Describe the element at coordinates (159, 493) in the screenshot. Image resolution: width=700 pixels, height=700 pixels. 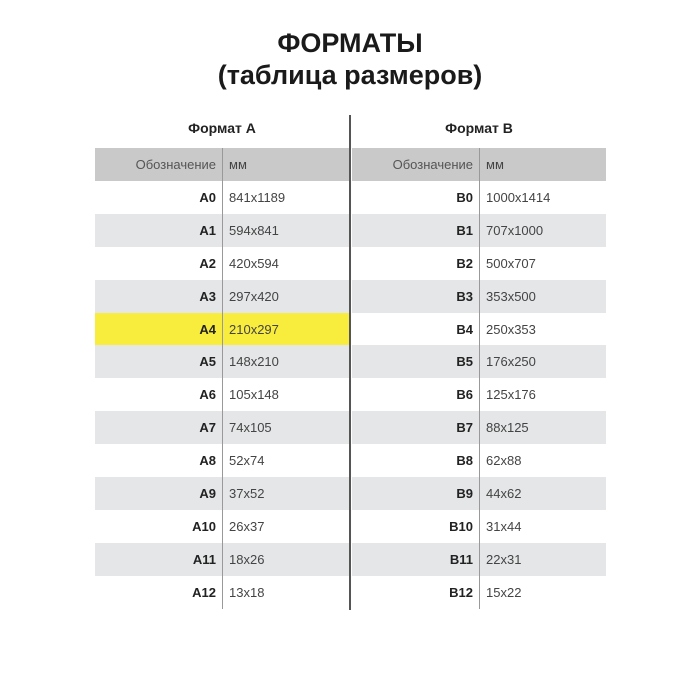
I see `format-name: A9` at that location.